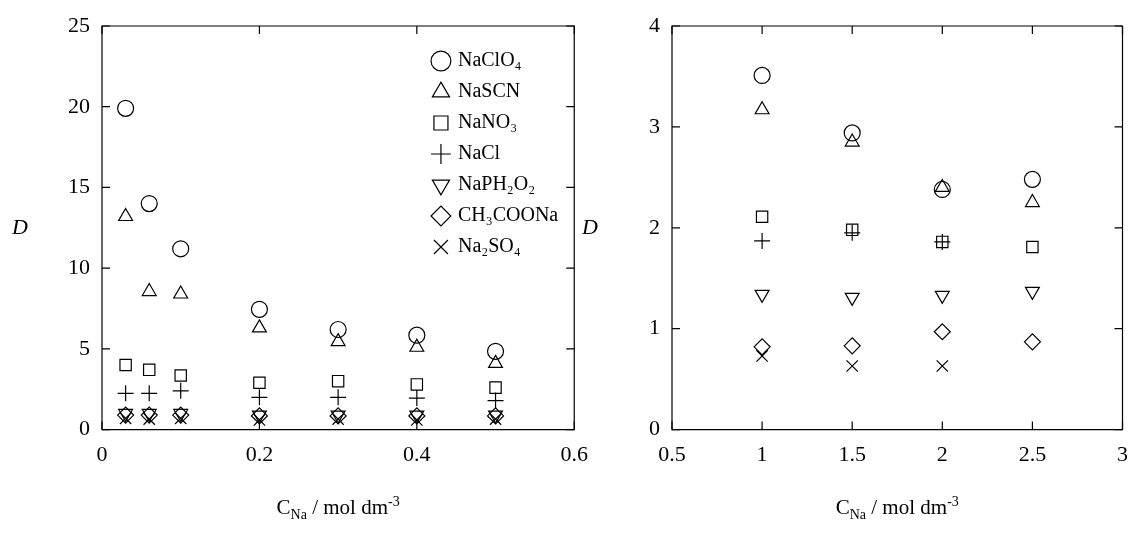  What do you see at coordinates (259, 453) in the screenshot?
I see `x-tick-label: 0.2` at bounding box center [259, 453].